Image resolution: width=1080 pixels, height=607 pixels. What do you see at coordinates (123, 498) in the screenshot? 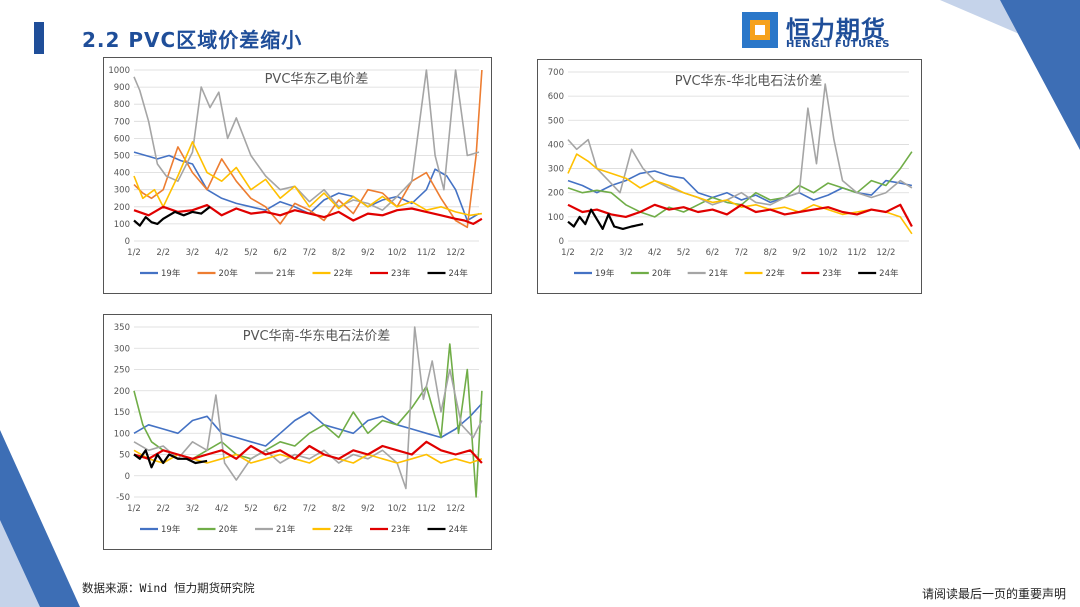
I see `y-tick-label: -50` at bounding box center [123, 498].